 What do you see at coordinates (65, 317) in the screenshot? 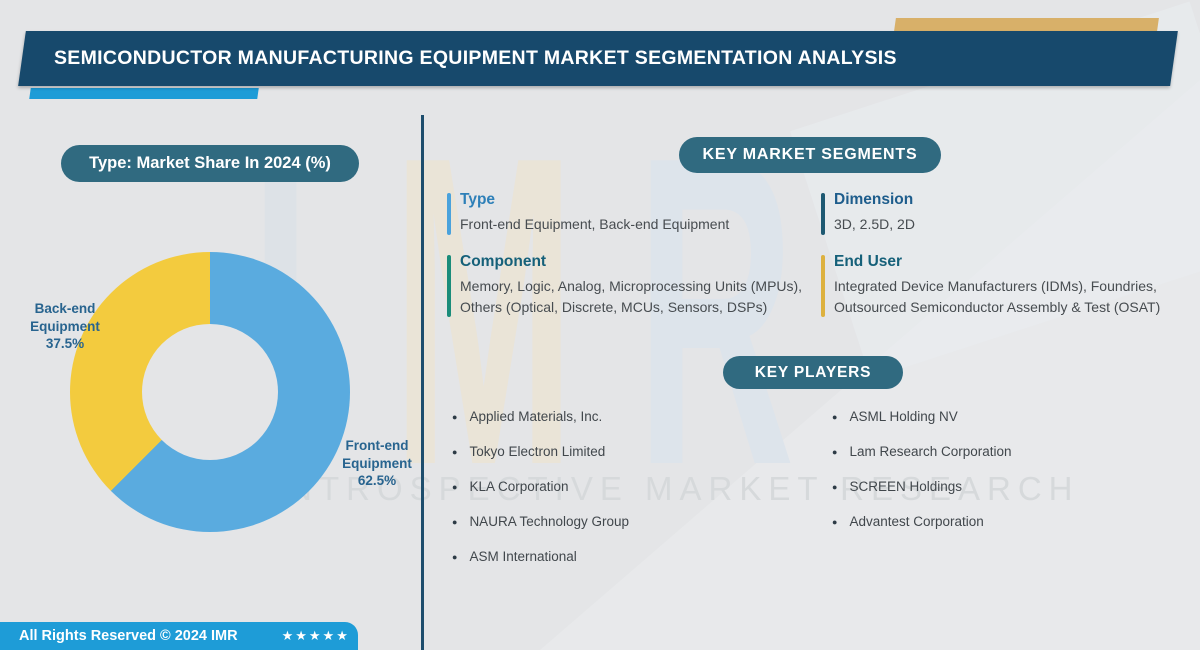
I see `pie-label-back-end-name: Back-end Equipment` at bounding box center [65, 317].